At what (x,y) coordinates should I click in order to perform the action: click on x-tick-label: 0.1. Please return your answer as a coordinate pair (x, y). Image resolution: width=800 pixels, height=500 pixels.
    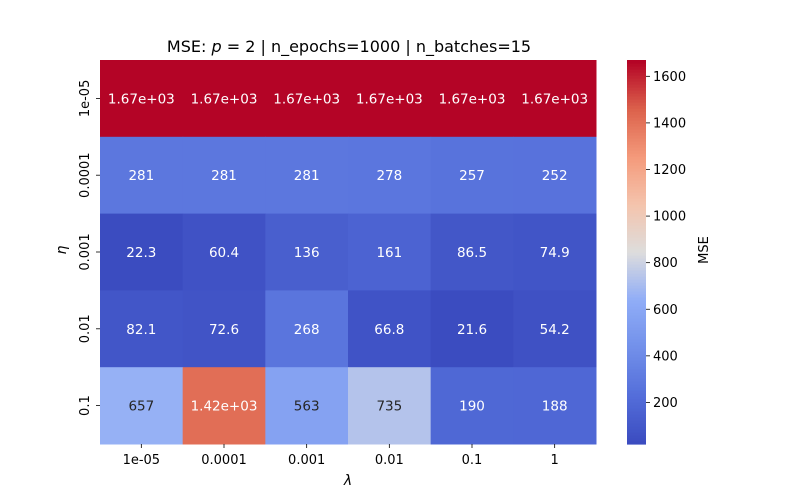
    Looking at the image, I should click on (472, 460).